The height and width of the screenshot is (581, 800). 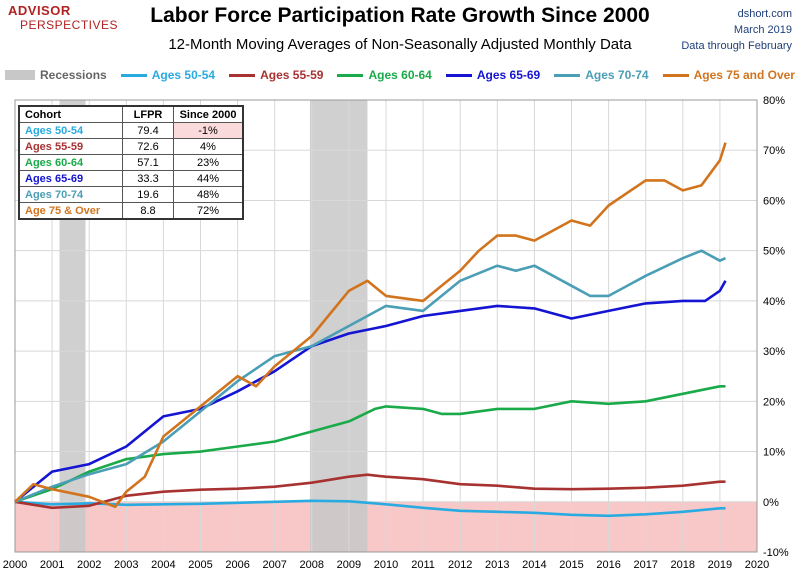 I want to click on x-tick-label: 2014, so click(x=534, y=565).